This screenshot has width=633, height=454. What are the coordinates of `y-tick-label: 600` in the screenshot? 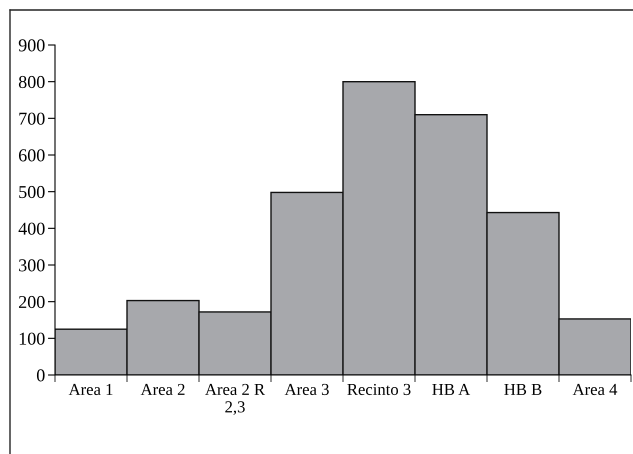 It's located at (31, 155).